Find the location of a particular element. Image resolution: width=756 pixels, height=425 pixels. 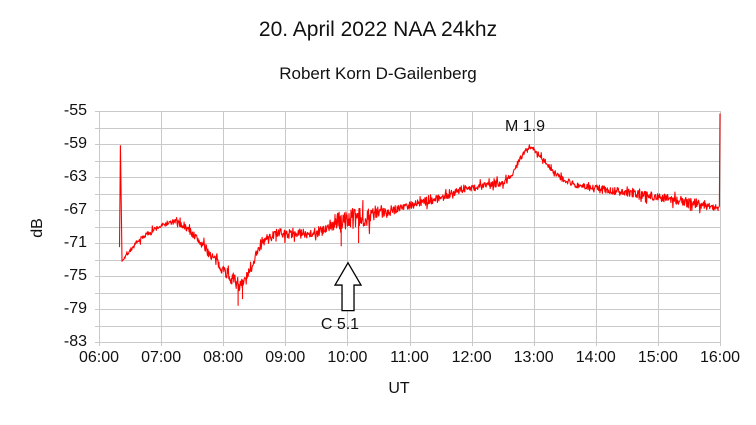

x-tick-label: 15:00 is located at coordinates (657, 357).